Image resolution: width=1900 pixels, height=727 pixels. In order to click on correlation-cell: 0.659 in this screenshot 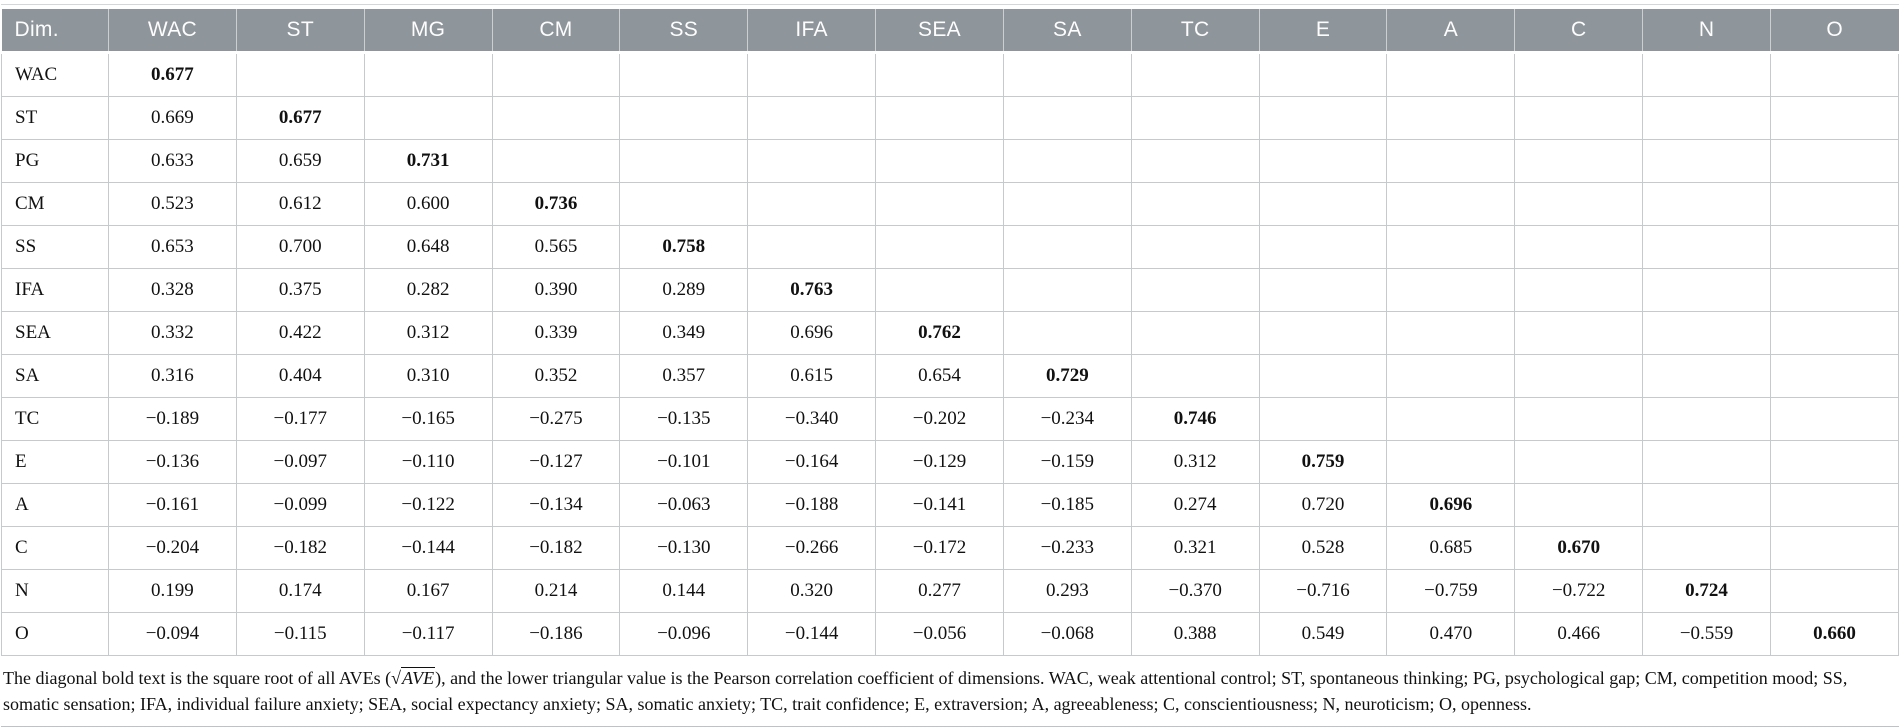, I will do `click(300, 161)`.